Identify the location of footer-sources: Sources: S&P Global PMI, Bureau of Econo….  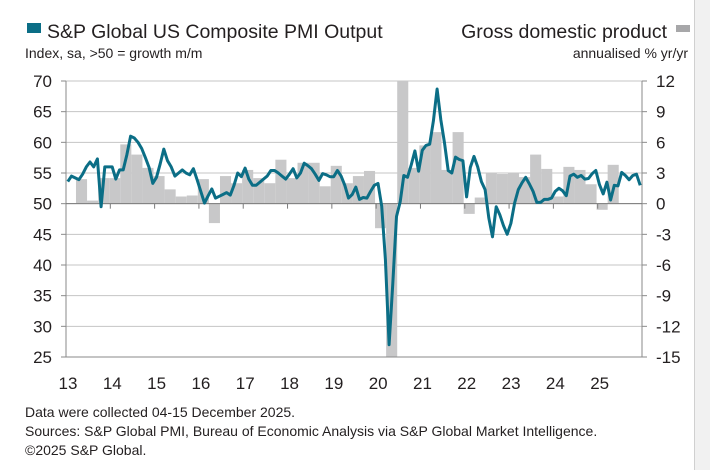
(311, 431).